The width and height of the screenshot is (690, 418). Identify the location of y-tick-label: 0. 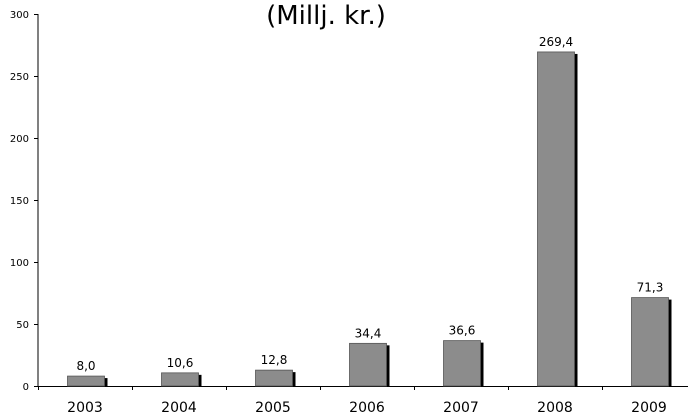
(26, 387).